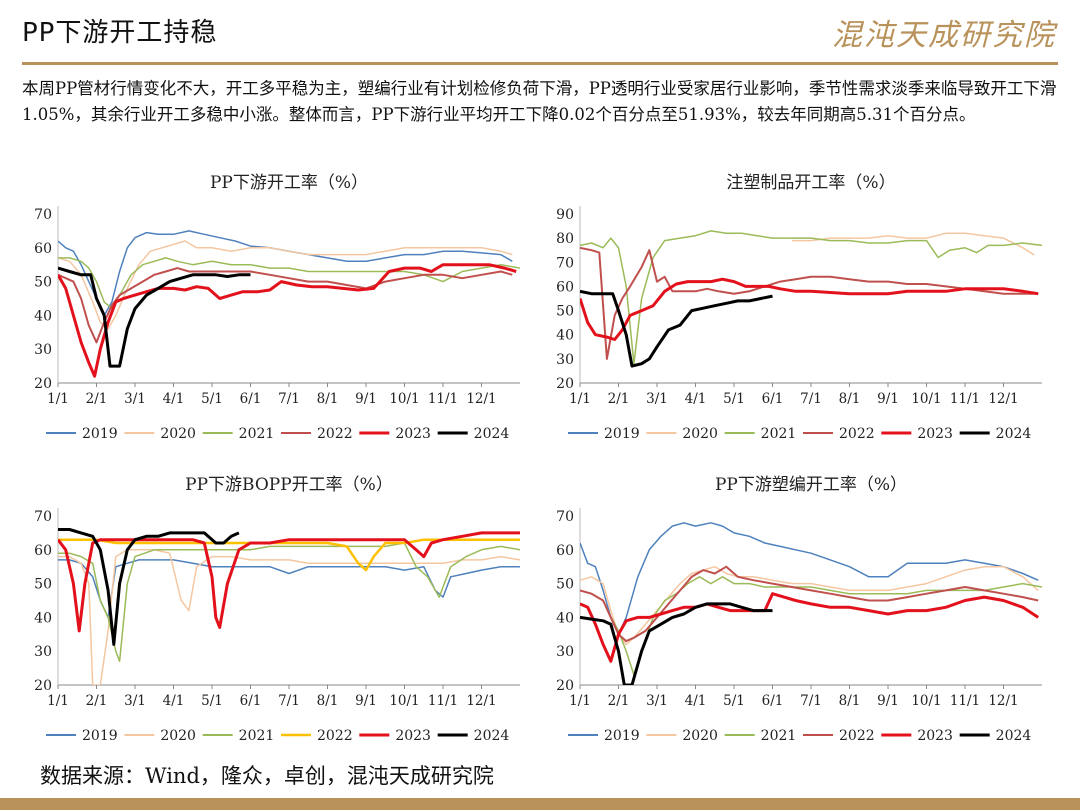  I want to click on chart-title: 注塑制品开工率（%）, so click(810, 183).